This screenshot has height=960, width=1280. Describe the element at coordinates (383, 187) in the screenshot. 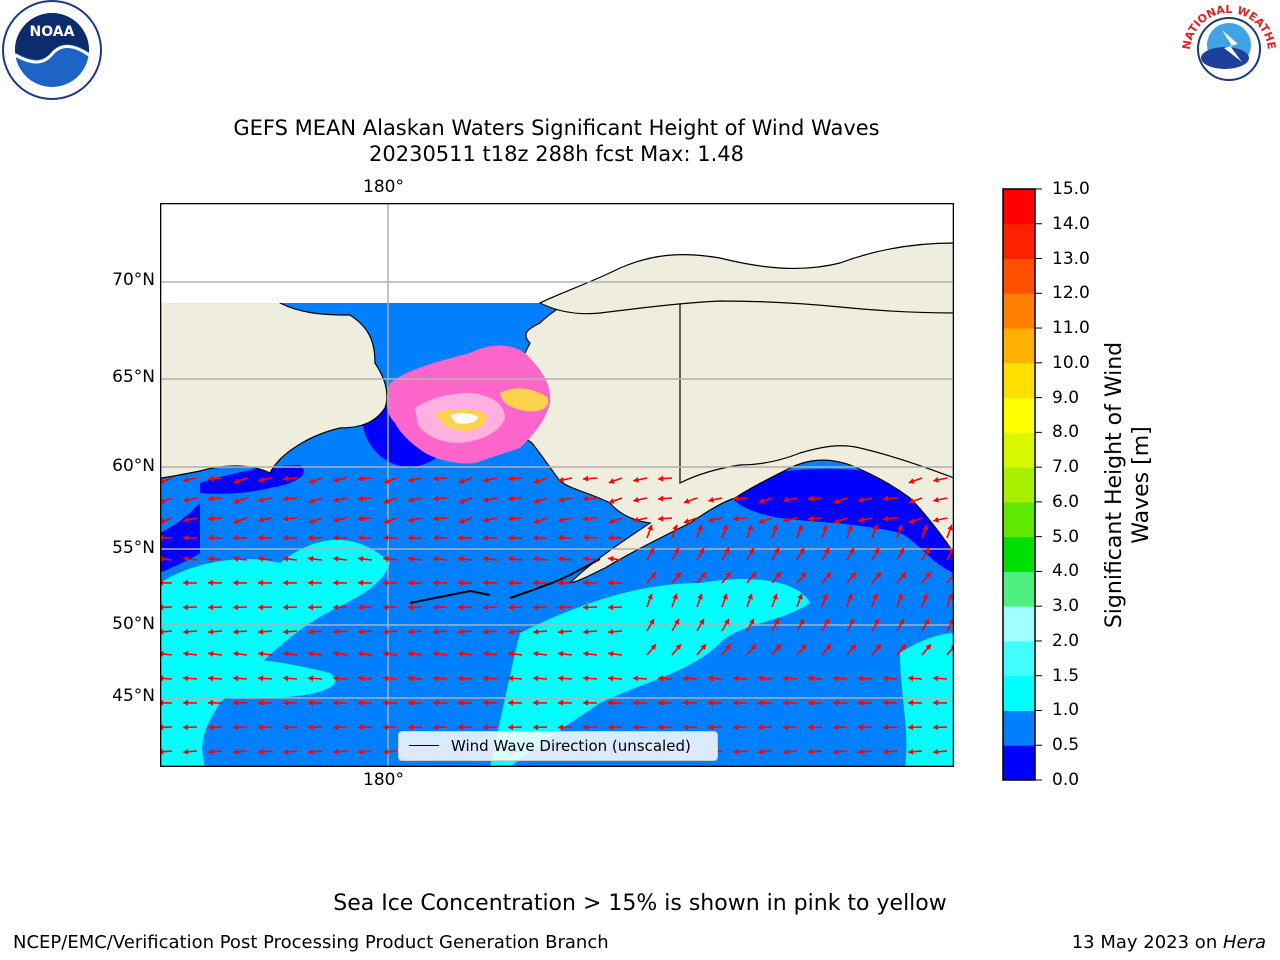

I see `lon-label-top: 180°` at that location.